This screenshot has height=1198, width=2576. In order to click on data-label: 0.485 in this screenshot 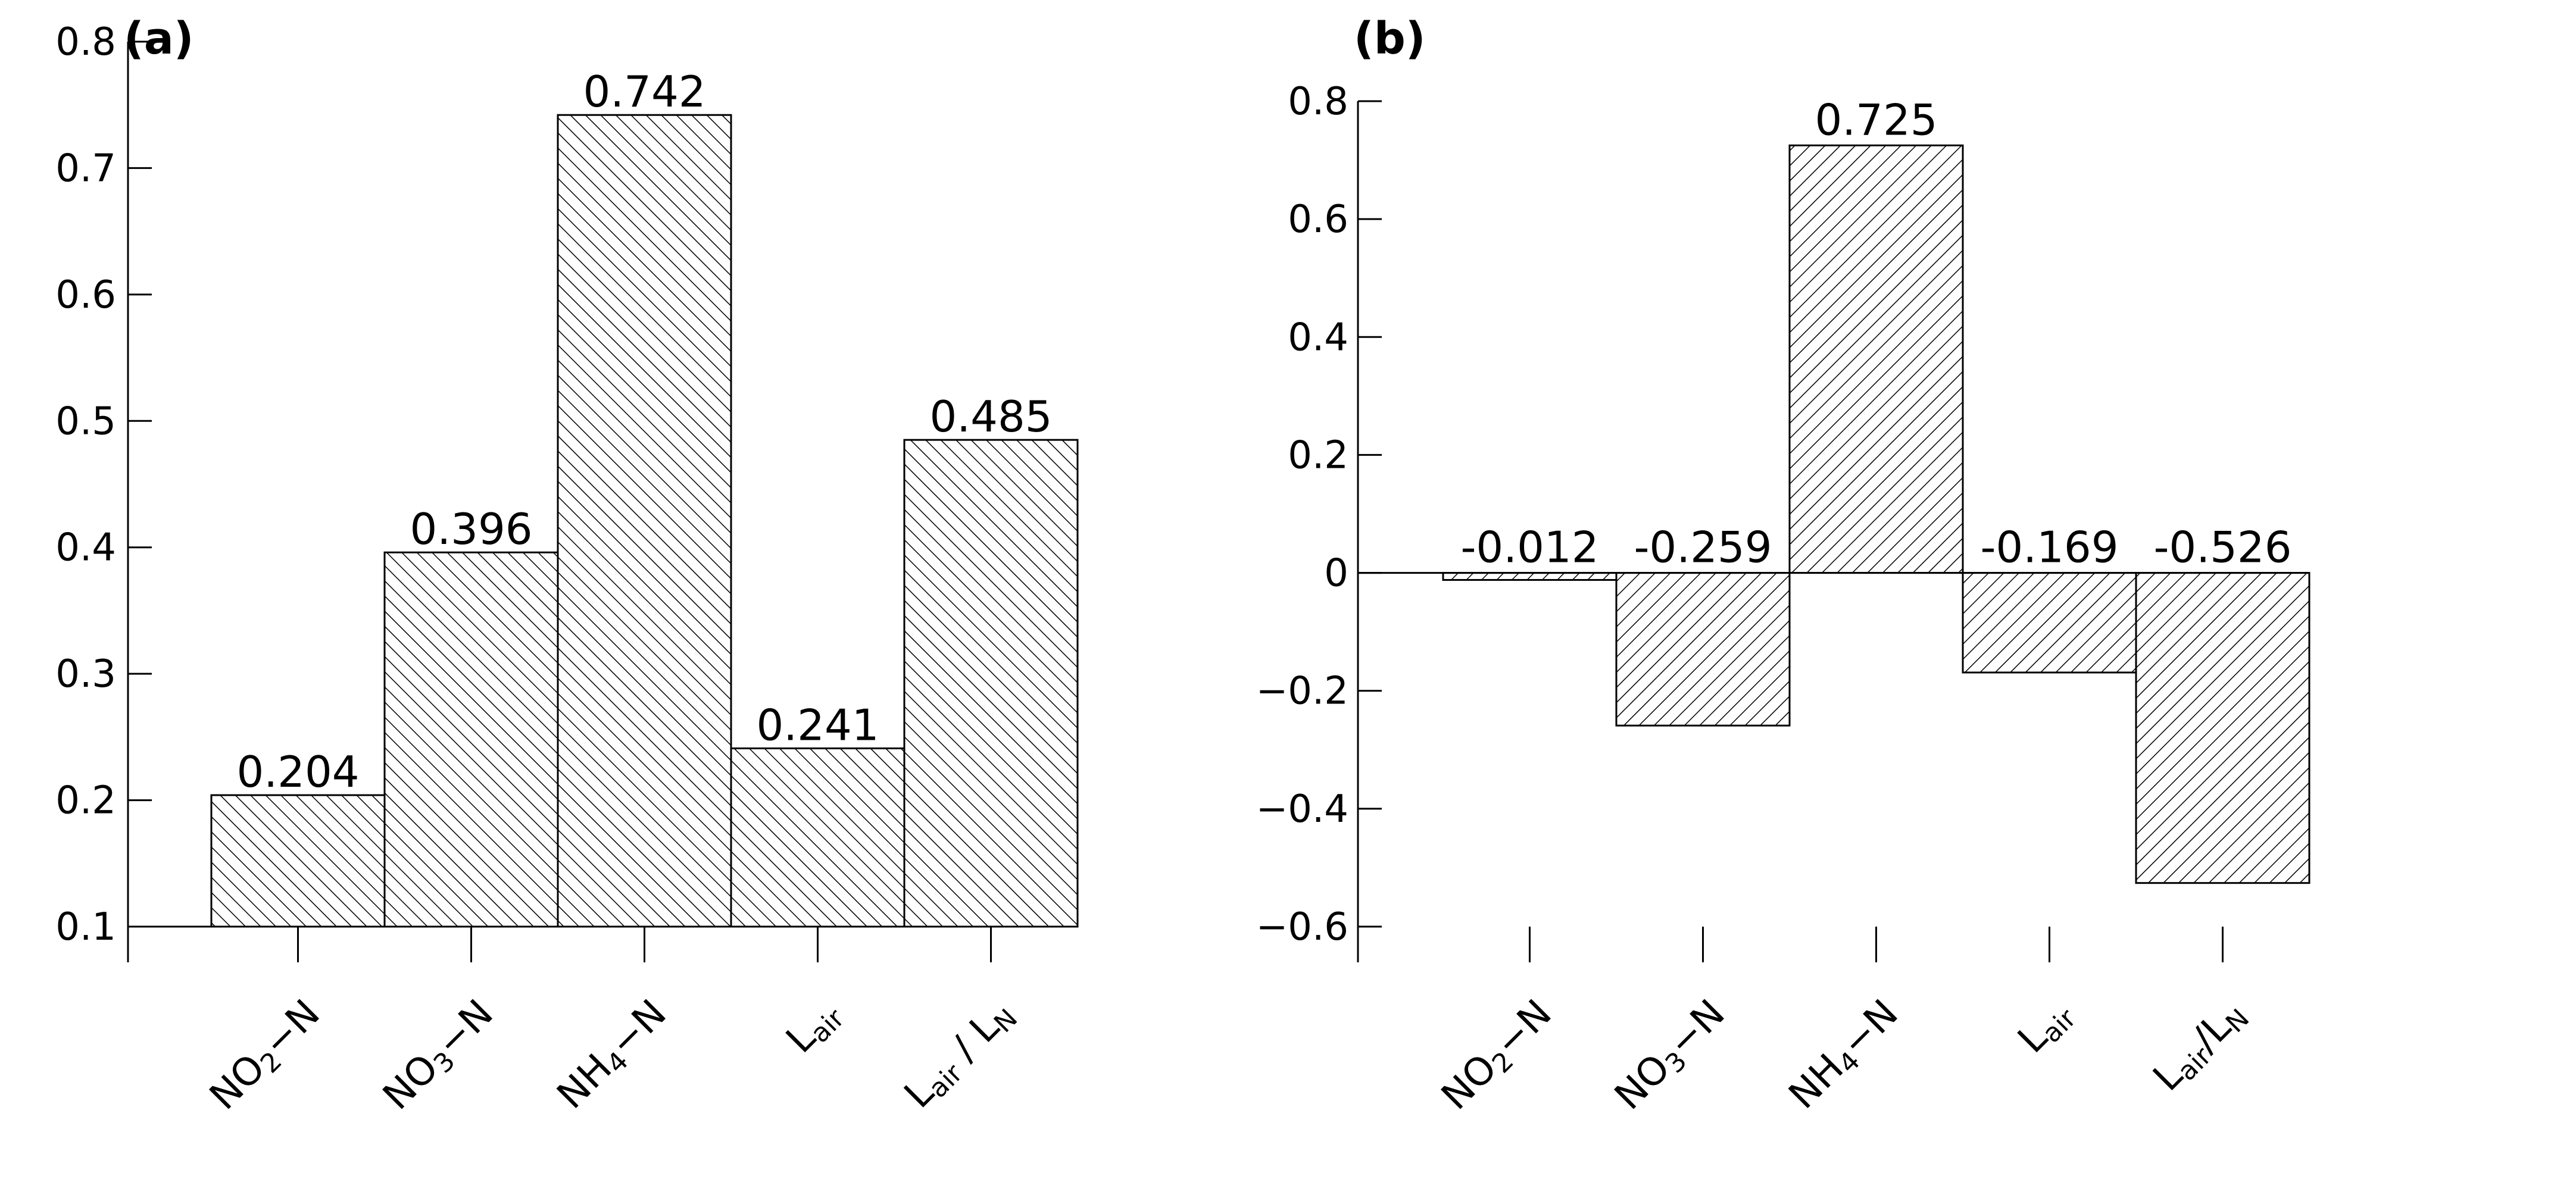, I will do `click(990, 417)`.